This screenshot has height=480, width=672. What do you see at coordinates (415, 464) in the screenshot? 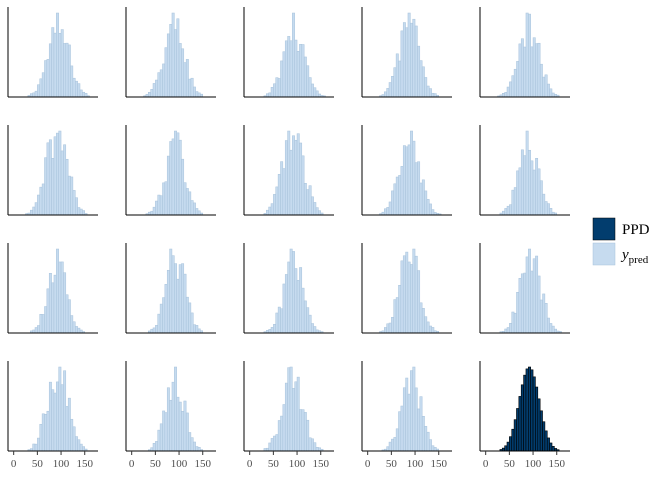
I see `x-tick-label: 100` at bounding box center [415, 464].